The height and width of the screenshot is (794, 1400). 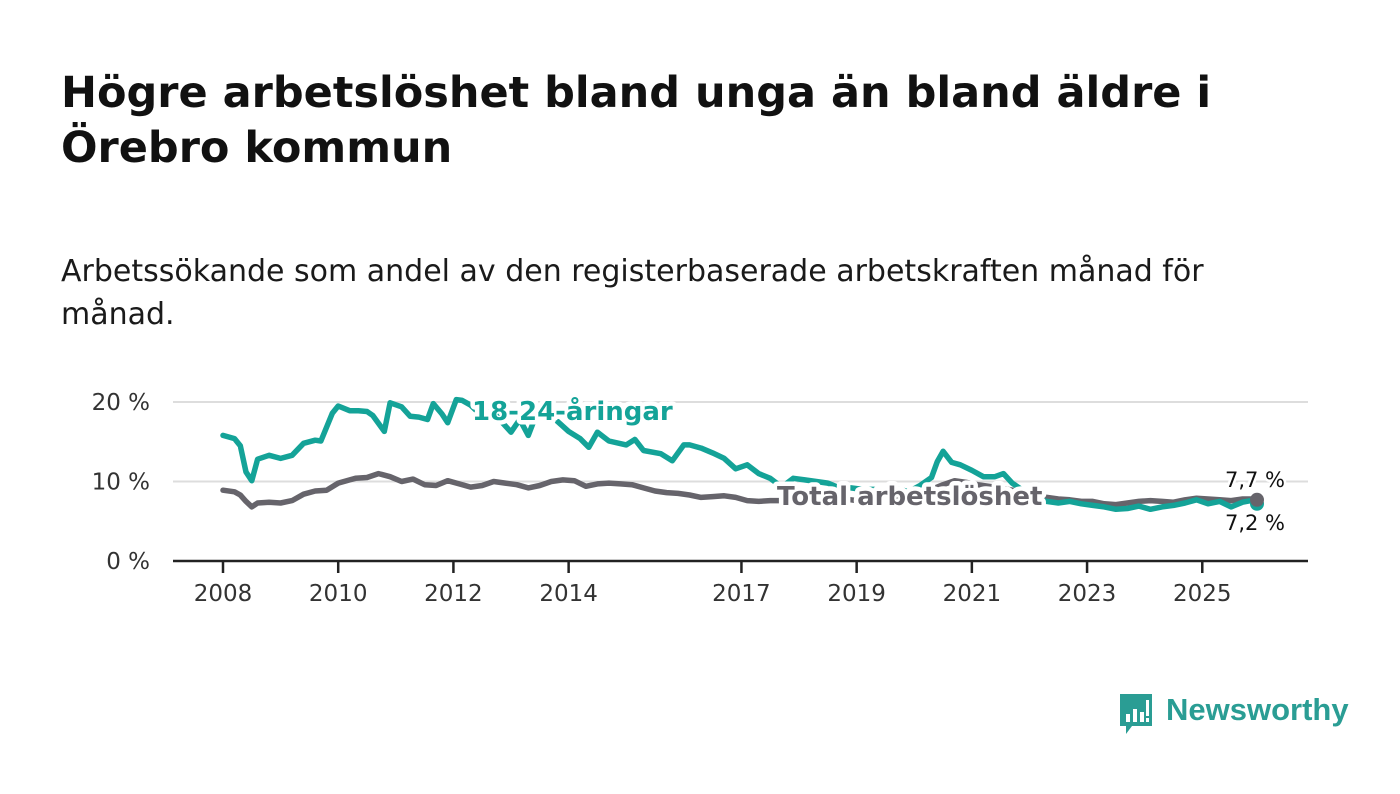 I want to click on end-label-youth: 7,2 %, so click(x=1255, y=523).